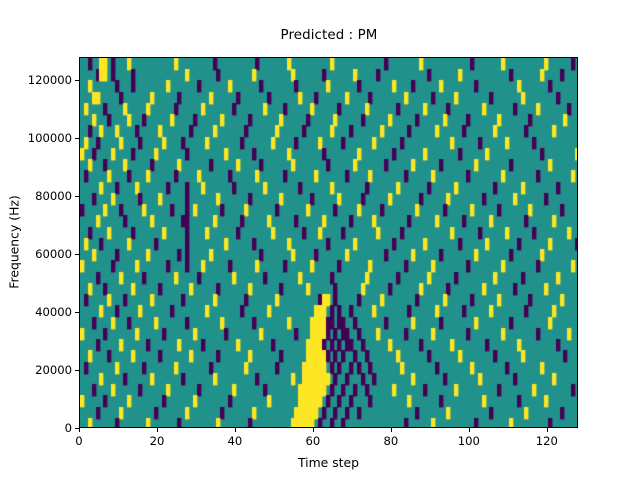 The width and height of the screenshot is (640, 480). I want to click on x-tick-label: 0, so click(79, 441).